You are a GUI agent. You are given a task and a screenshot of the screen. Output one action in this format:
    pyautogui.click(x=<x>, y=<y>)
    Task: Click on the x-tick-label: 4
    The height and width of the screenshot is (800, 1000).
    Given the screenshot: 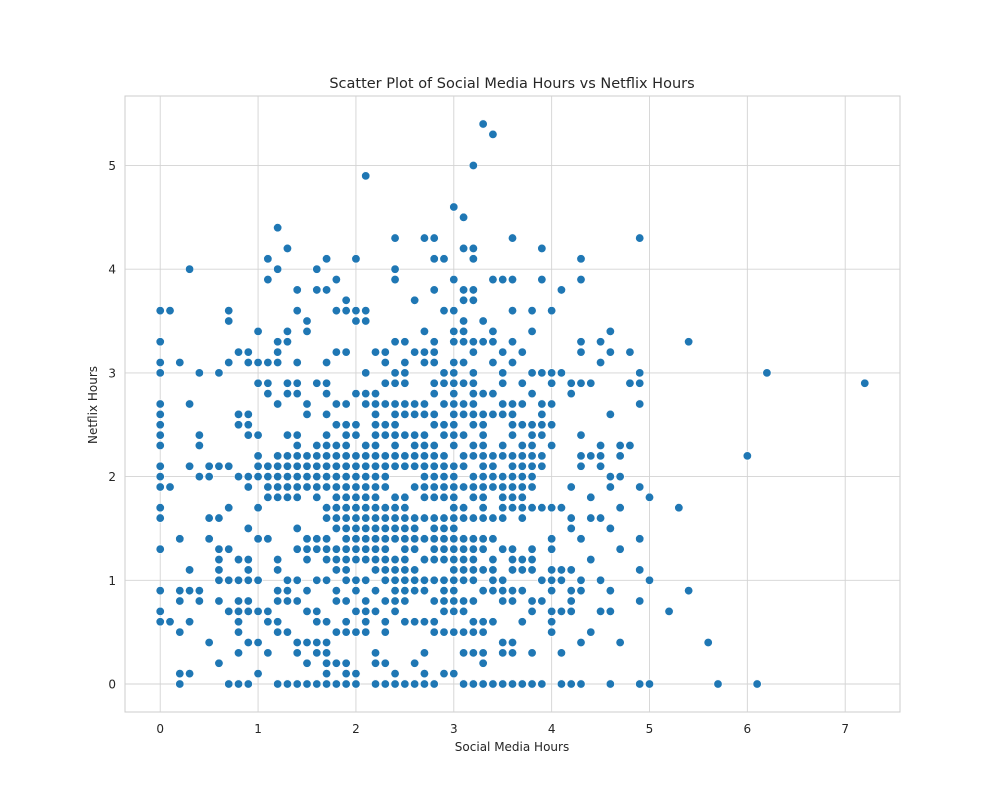 What is the action you would take?
    pyautogui.click(x=552, y=729)
    